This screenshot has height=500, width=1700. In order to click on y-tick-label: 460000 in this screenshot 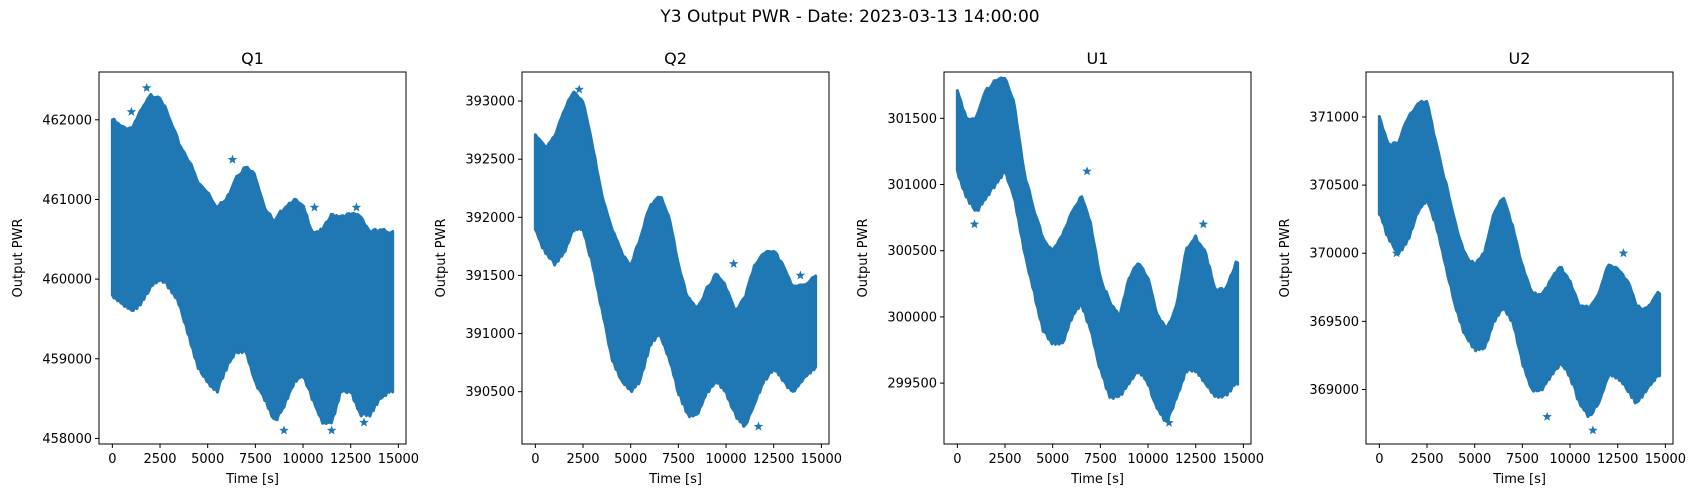, I will do `click(67, 280)`.